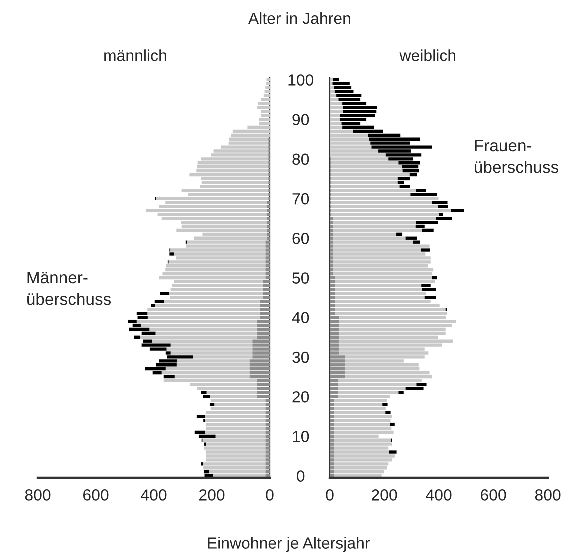  Describe the element at coordinates (330, 495) in the screenshot. I see `x-tick-label: 0` at that location.